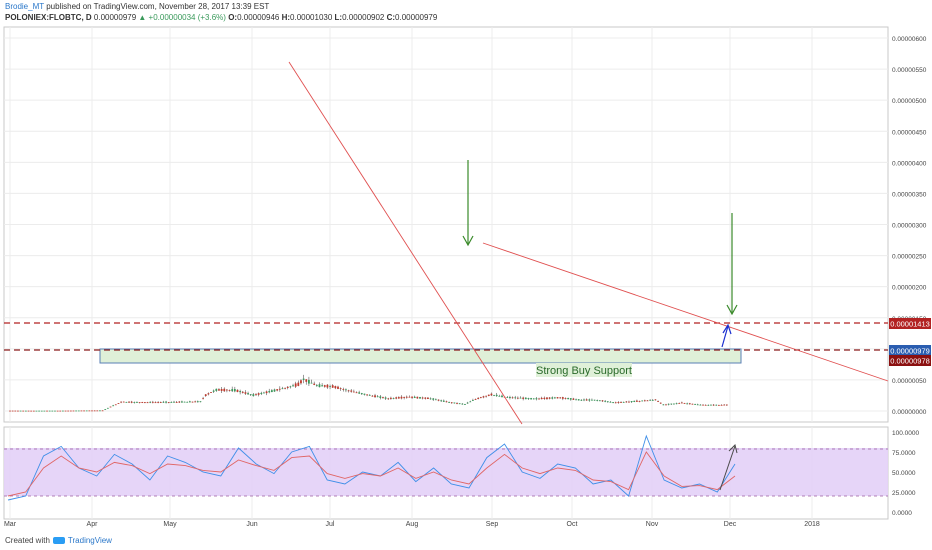  I want to click on rsi-tick-label: 75.0000, so click(904, 453).